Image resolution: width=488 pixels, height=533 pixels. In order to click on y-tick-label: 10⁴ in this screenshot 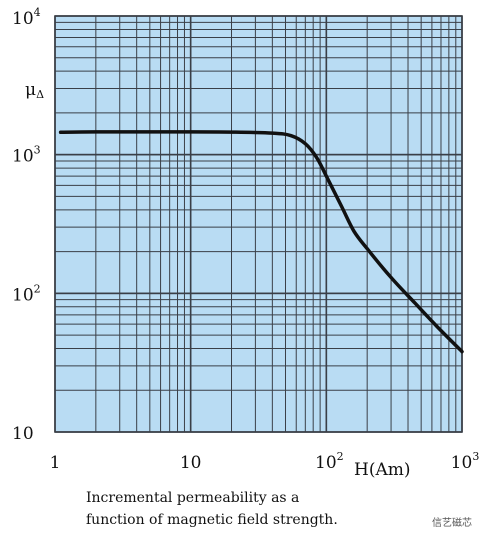, I will do `click(26, 17)`.